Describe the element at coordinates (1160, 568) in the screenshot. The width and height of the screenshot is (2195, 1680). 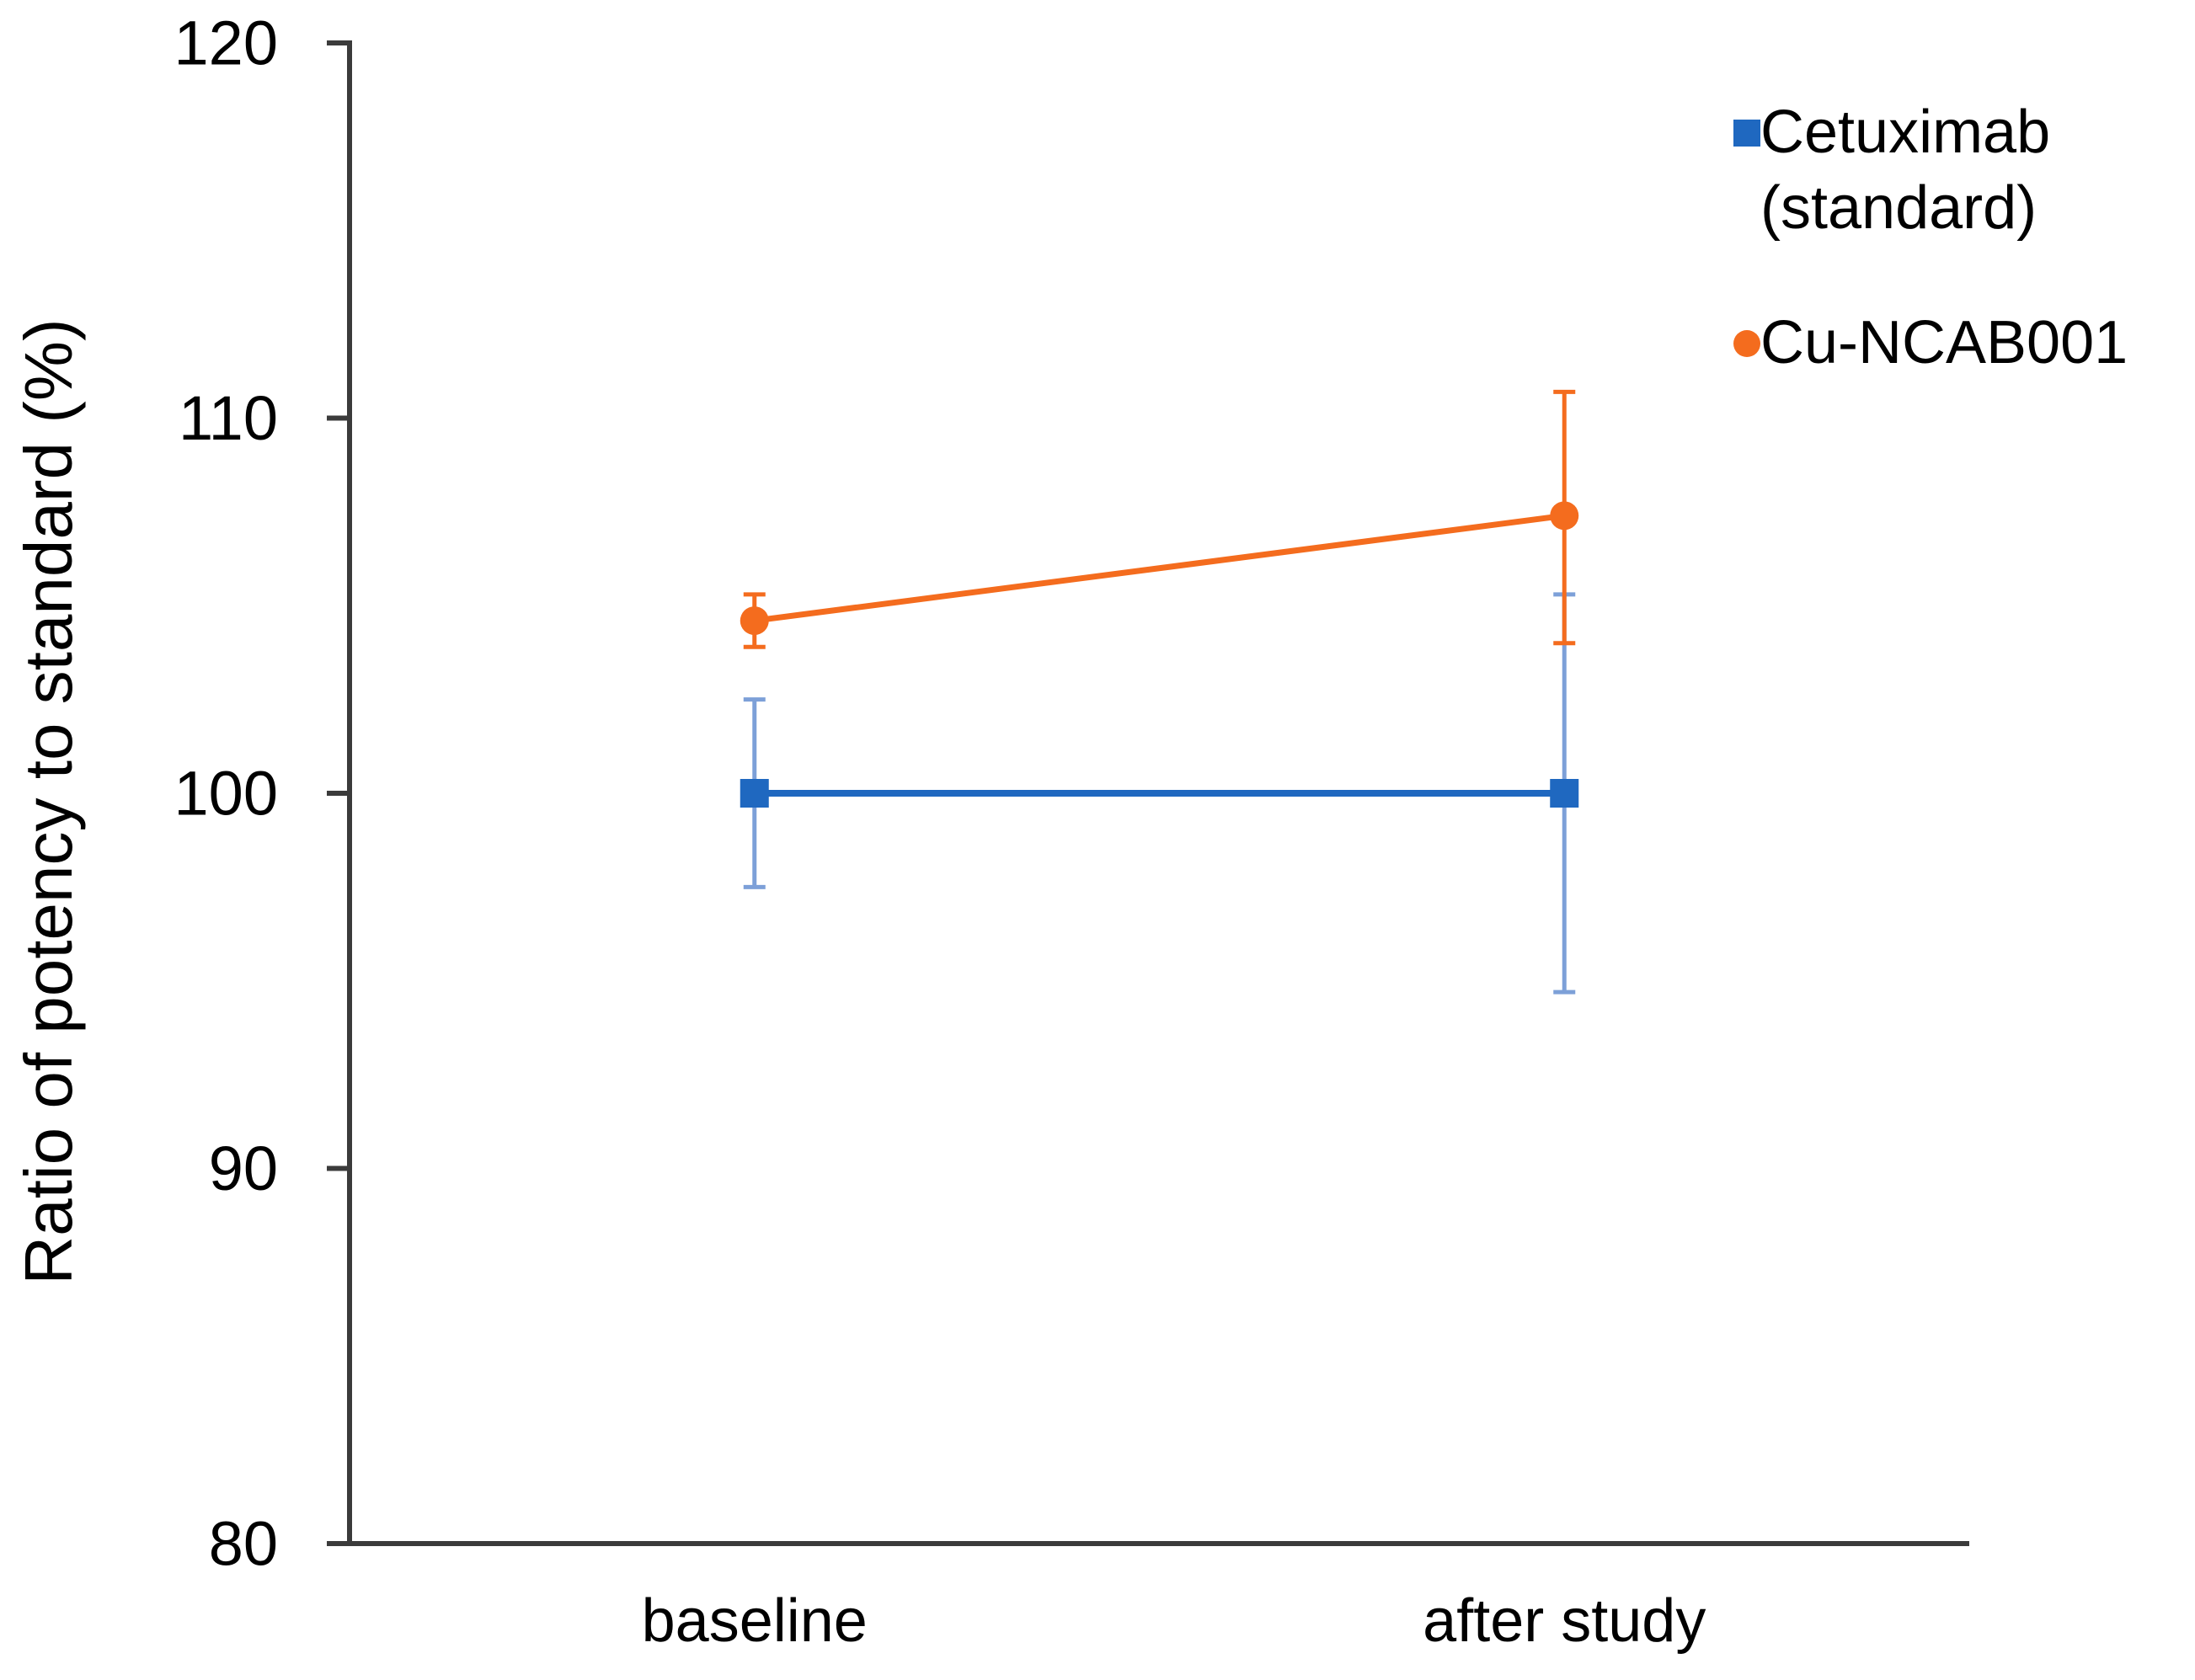
I see `series-line` at that location.